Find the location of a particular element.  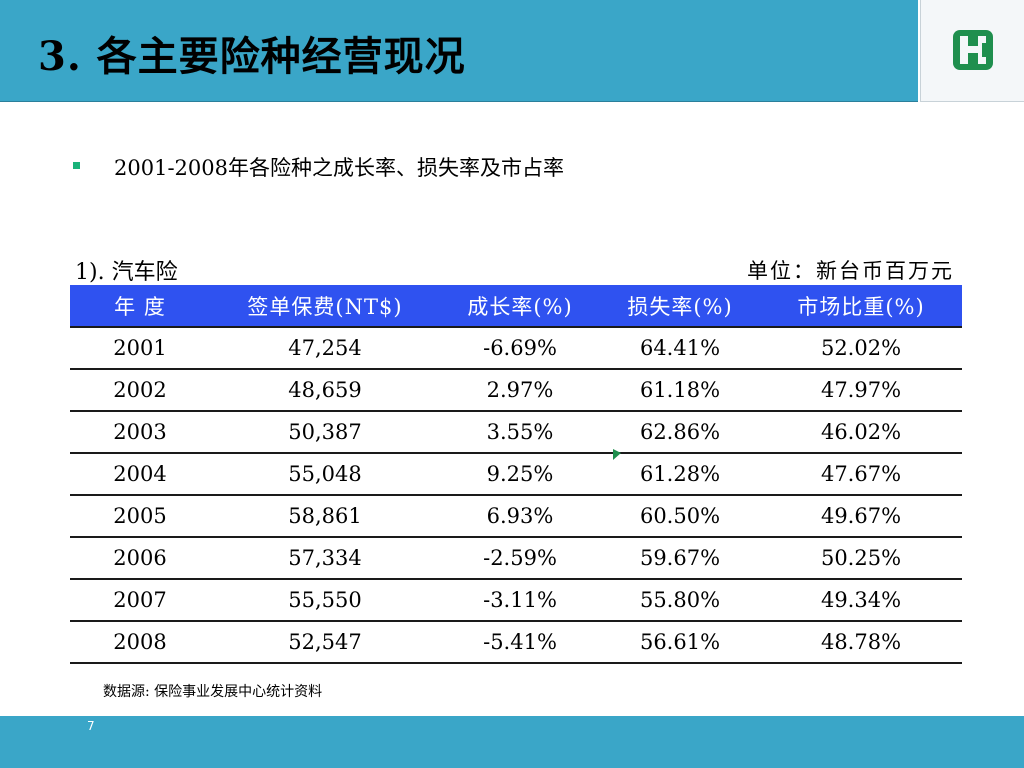

cell-premium: 55,550 is located at coordinates (325, 600).